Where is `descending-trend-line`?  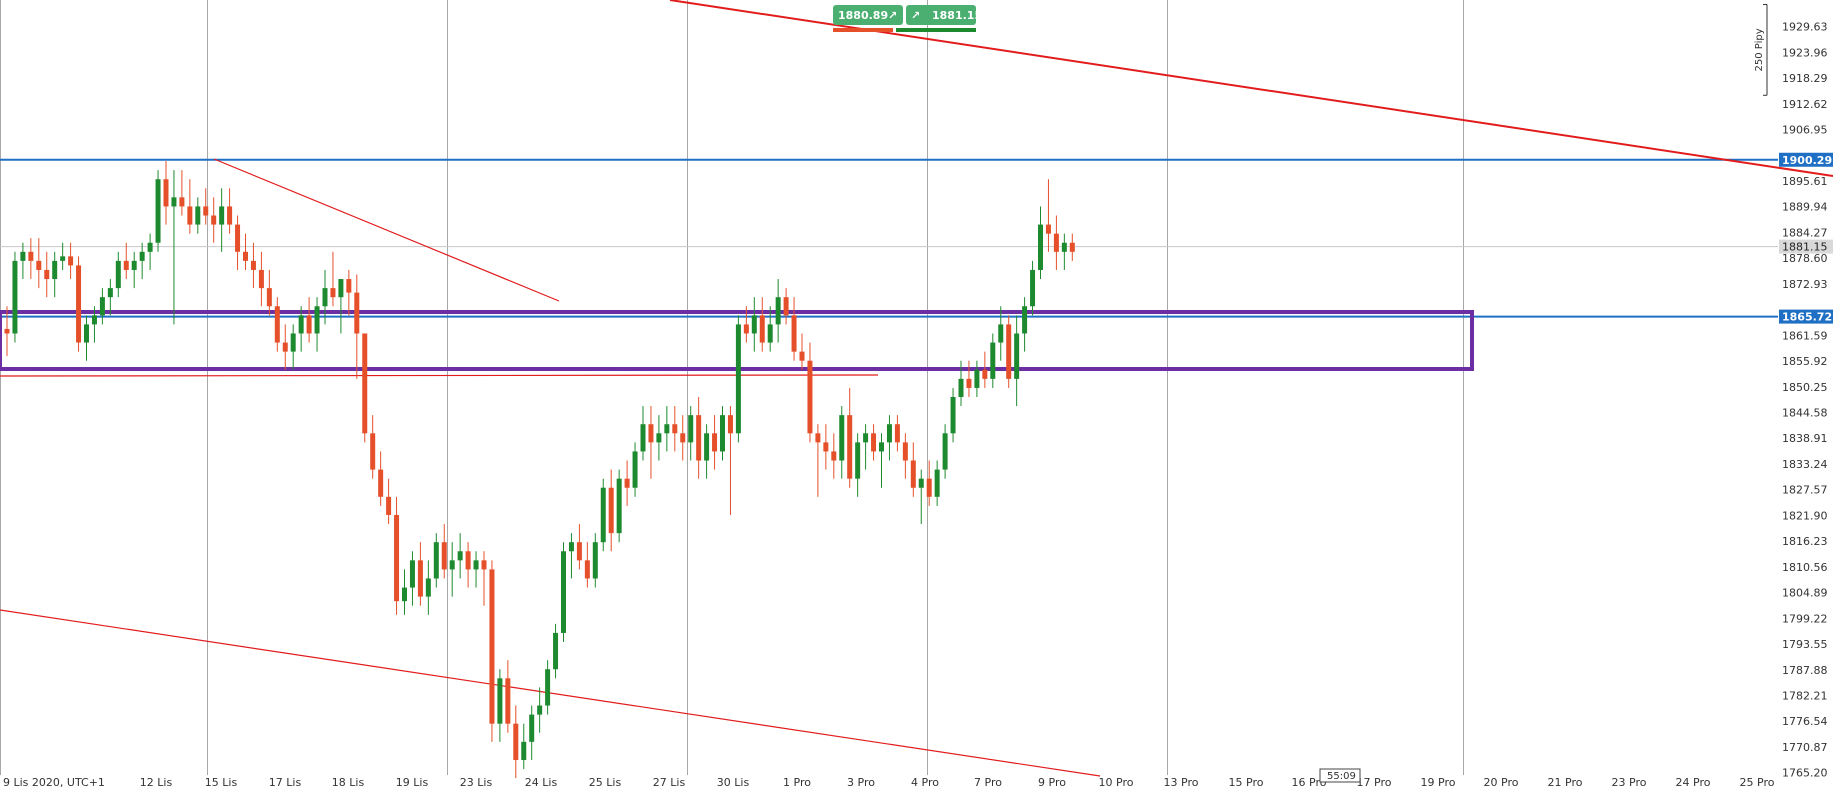 descending-trend-line is located at coordinates (386, 230).